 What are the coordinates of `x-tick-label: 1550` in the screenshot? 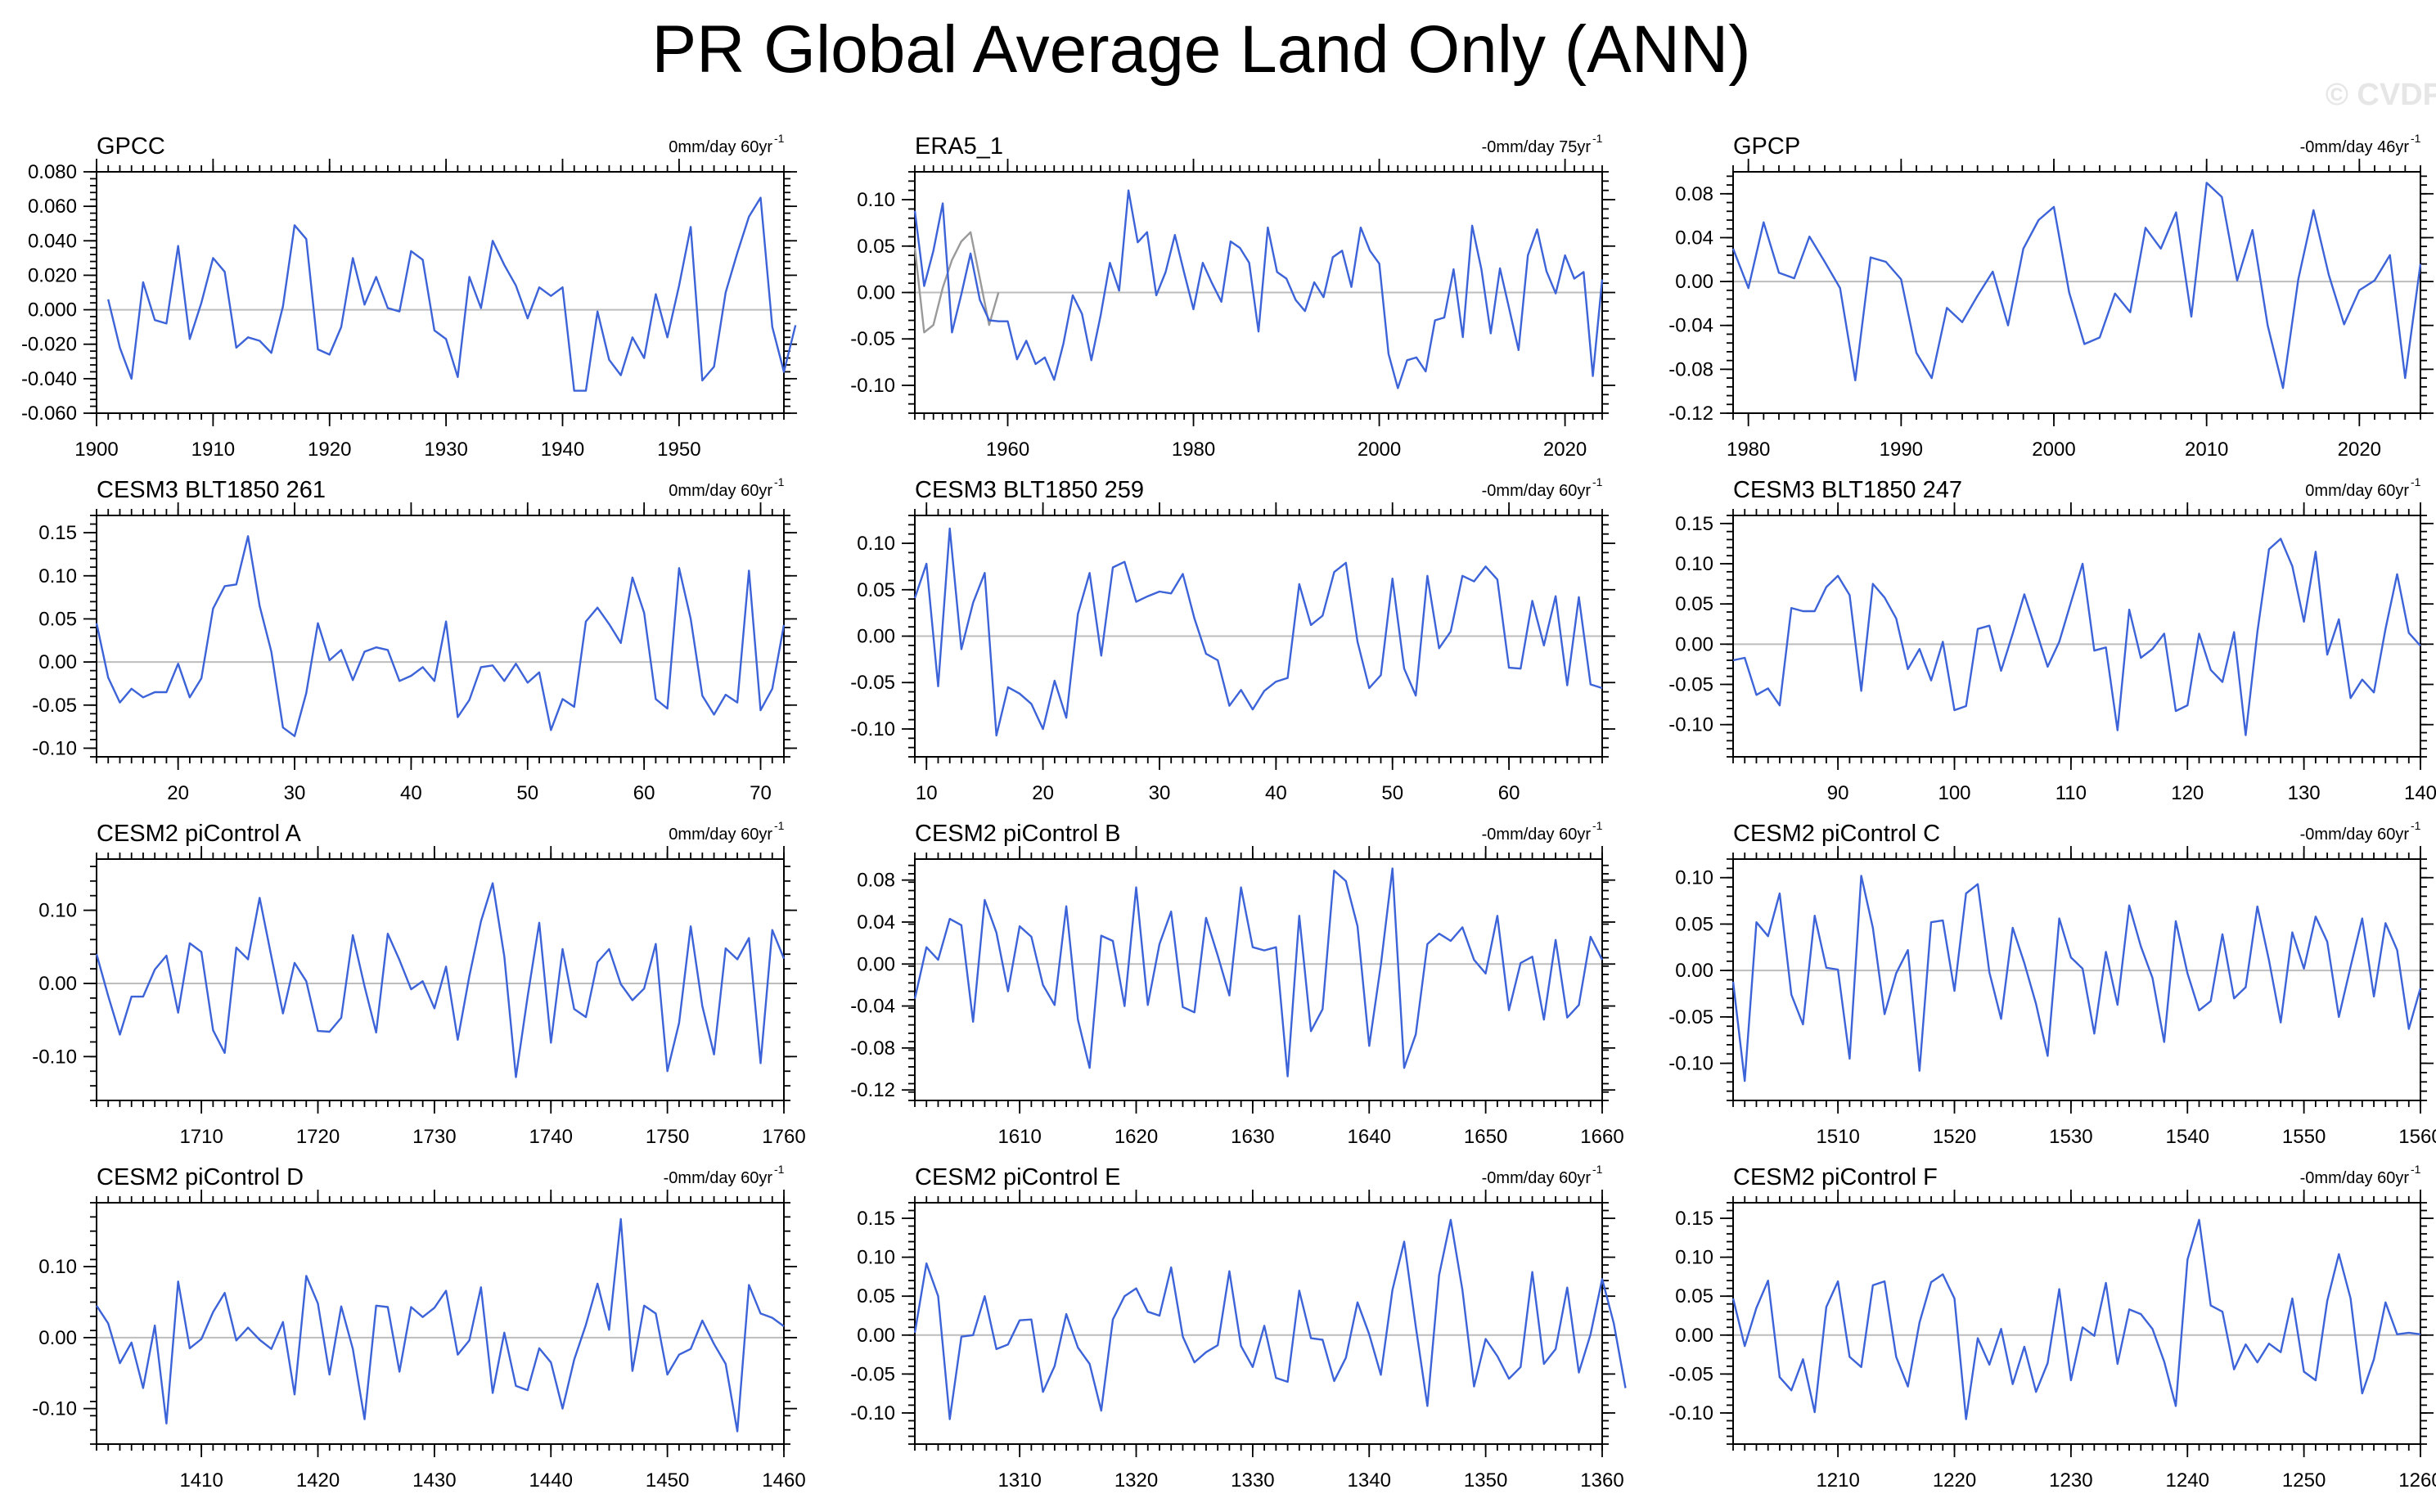 It's located at (2304, 1137).